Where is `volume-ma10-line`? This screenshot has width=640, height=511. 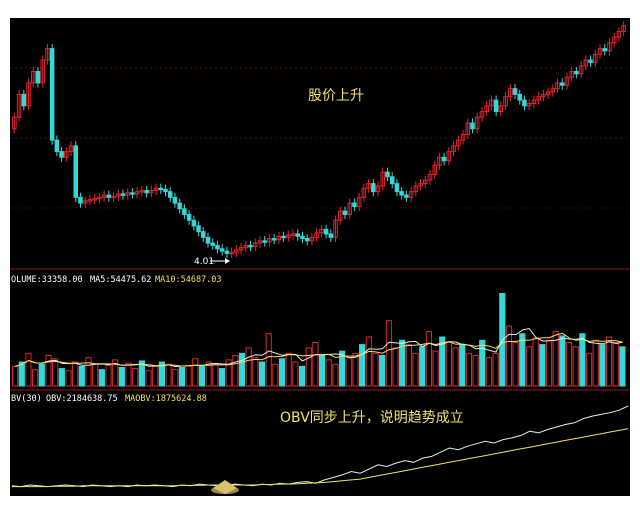
volume-ma10-line is located at coordinates (319, 349).